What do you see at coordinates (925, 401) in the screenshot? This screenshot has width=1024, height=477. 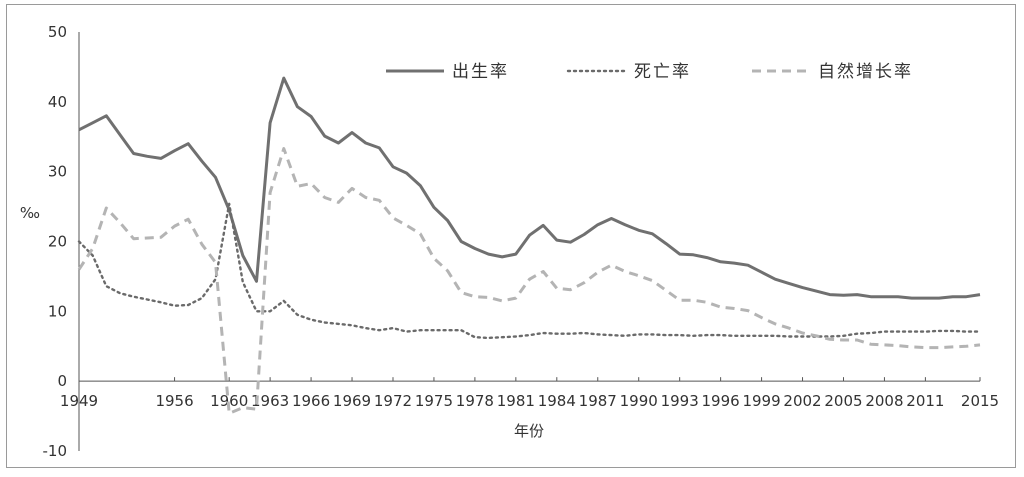 I see `x-tick-label: 2011` at bounding box center [925, 401].